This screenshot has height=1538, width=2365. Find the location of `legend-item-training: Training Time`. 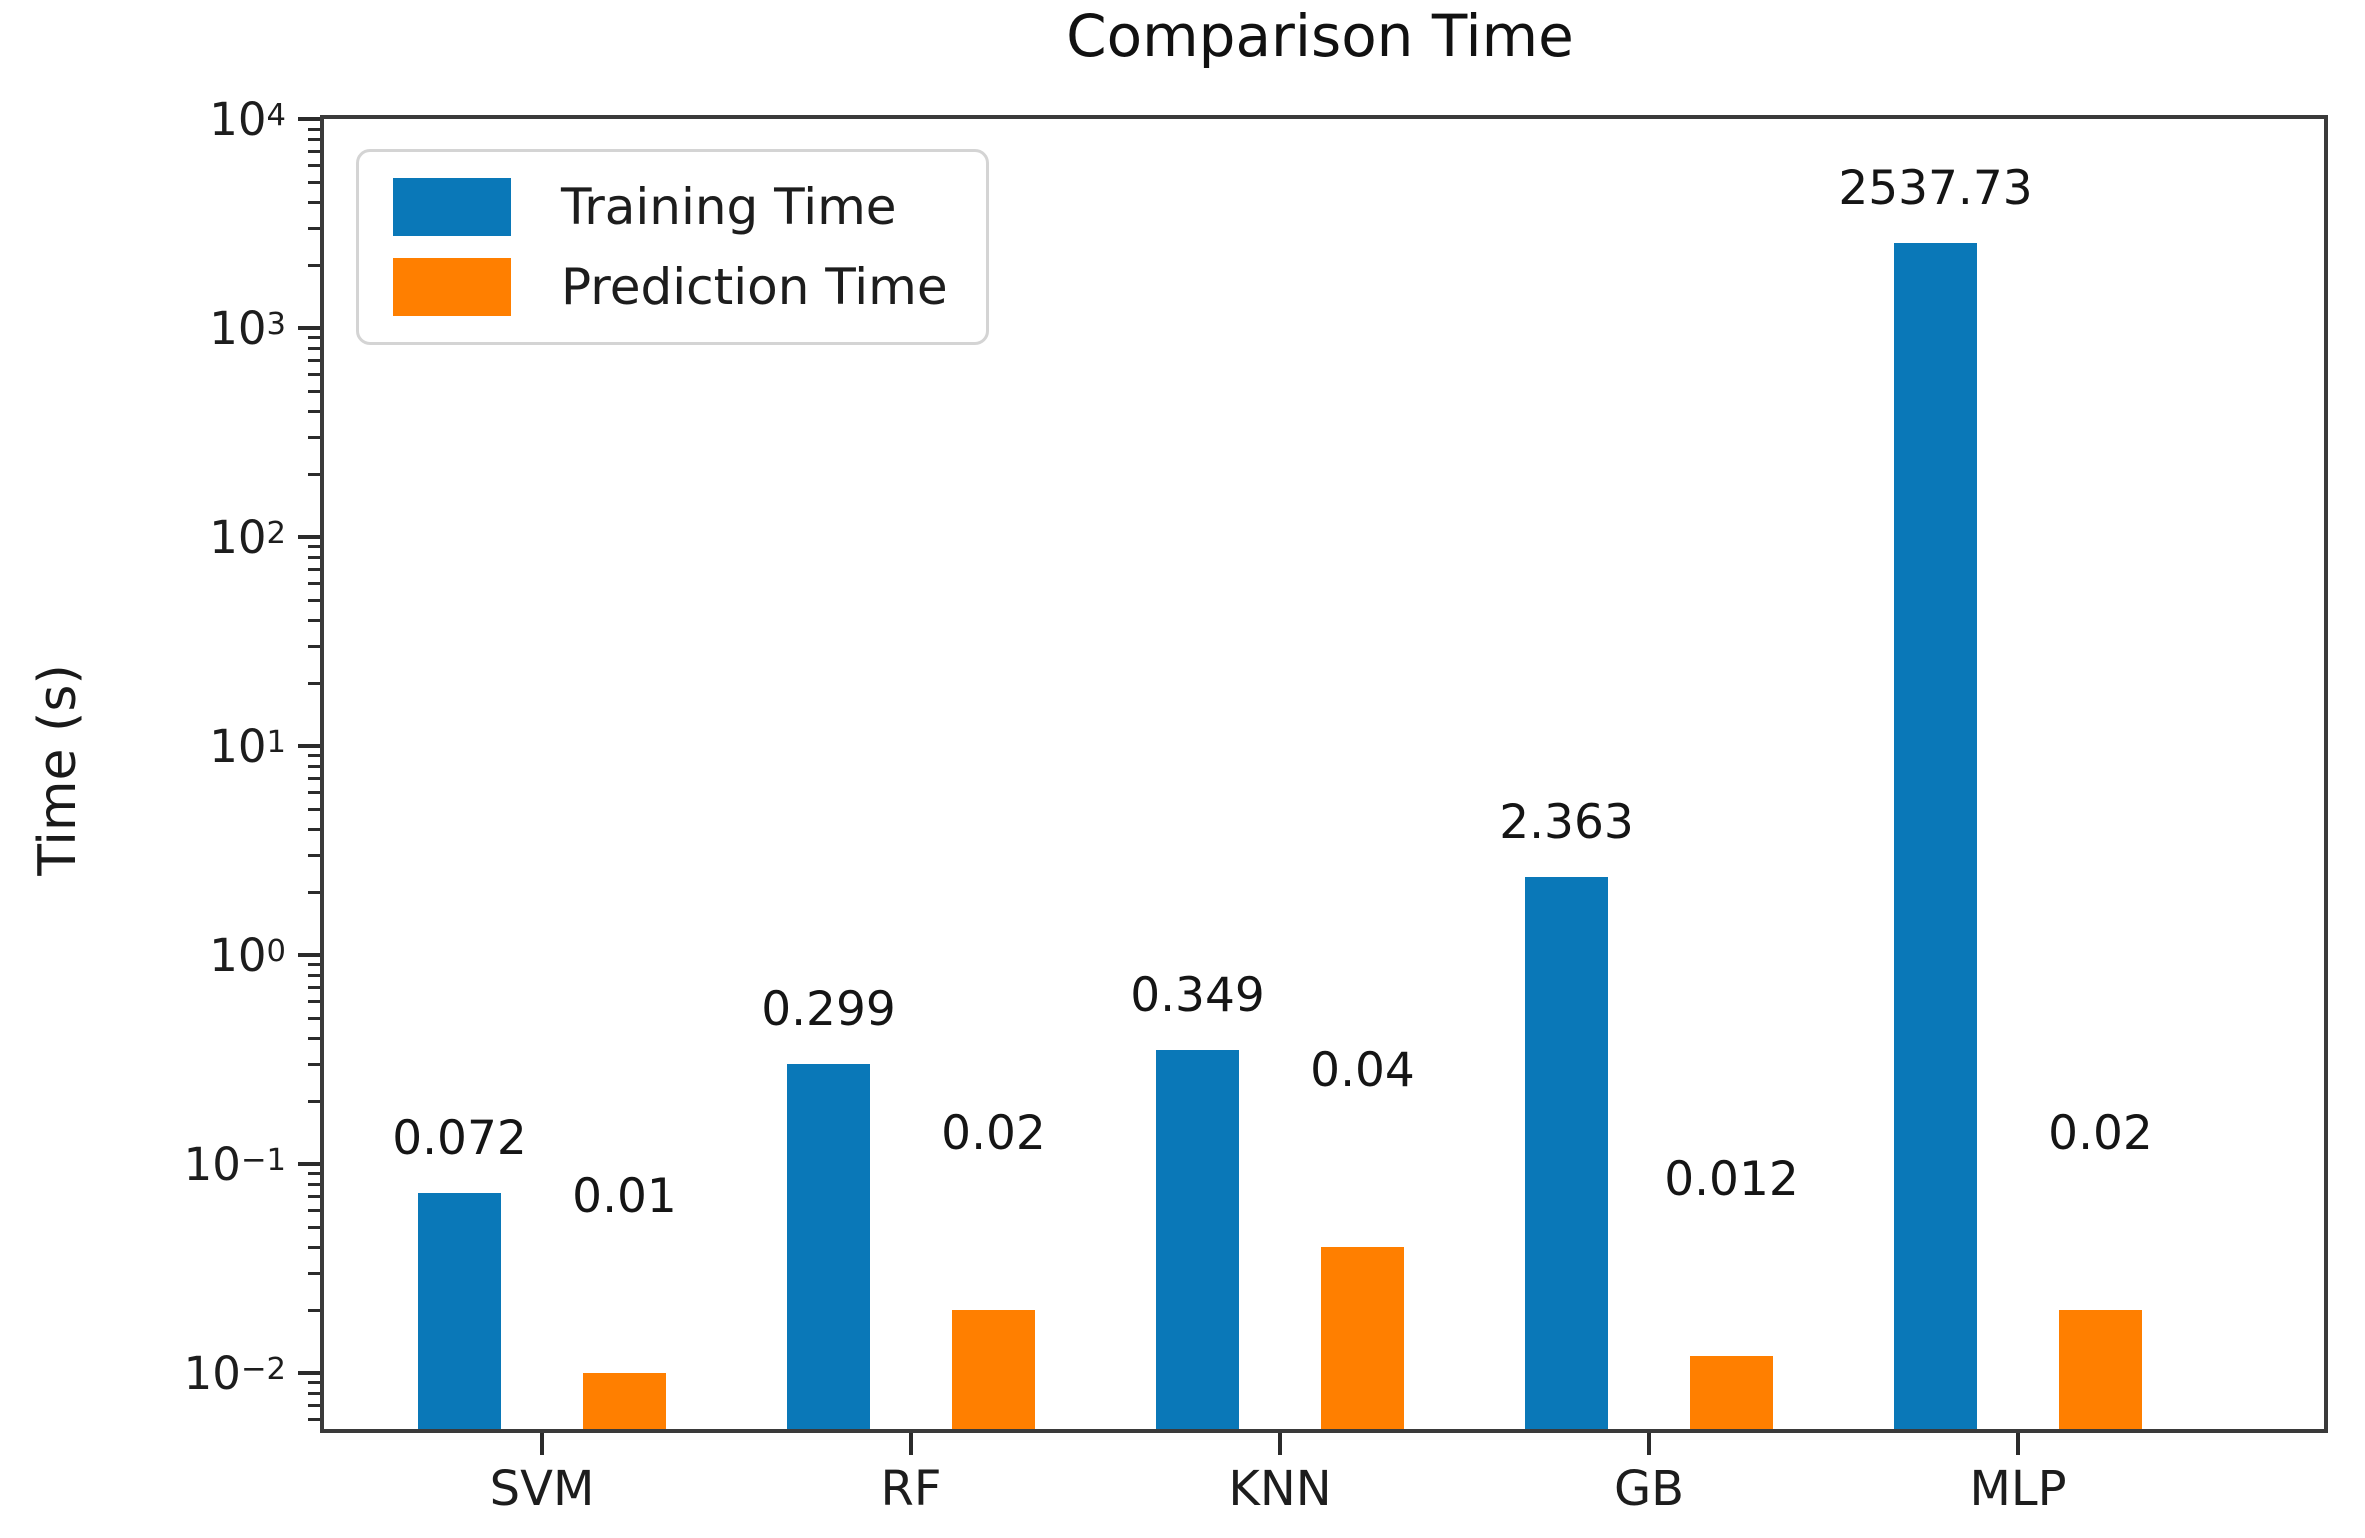

legend-item-training: Training Time is located at coordinates (670, 207).